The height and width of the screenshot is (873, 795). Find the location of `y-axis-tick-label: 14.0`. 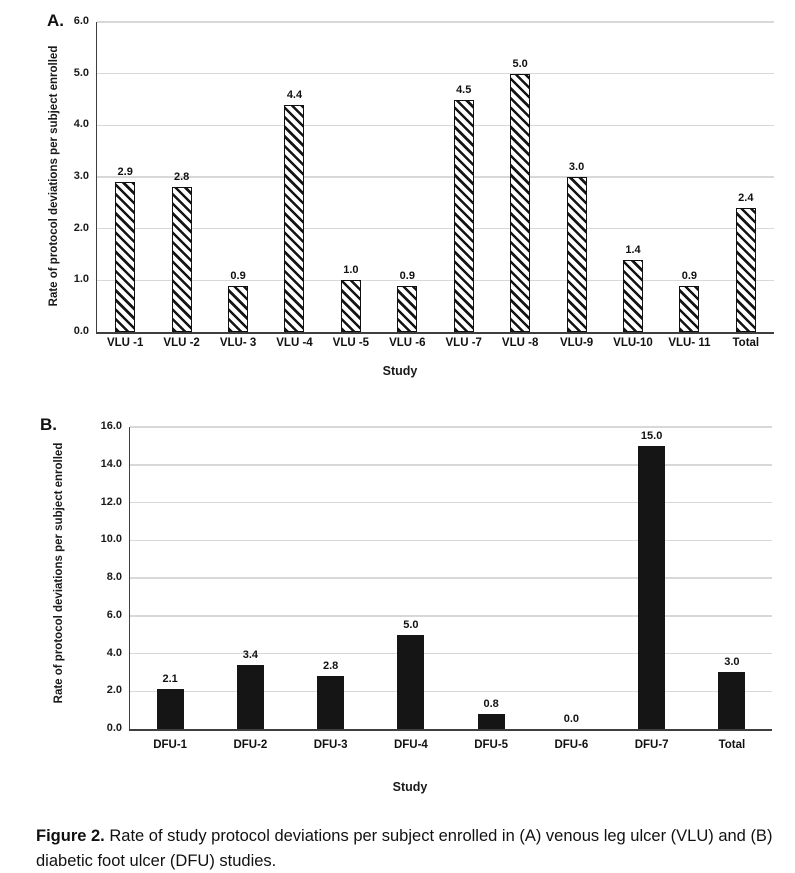

y-axis-tick-label: 14.0 is located at coordinates (111, 463).